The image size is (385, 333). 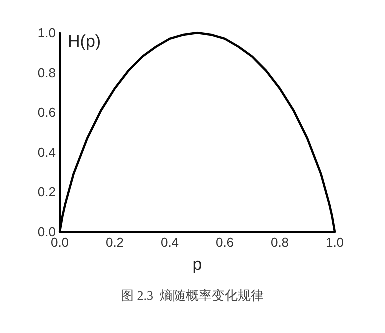 What do you see at coordinates (47, 33) in the screenshot?
I see `y-tick-label: 1.0` at bounding box center [47, 33].